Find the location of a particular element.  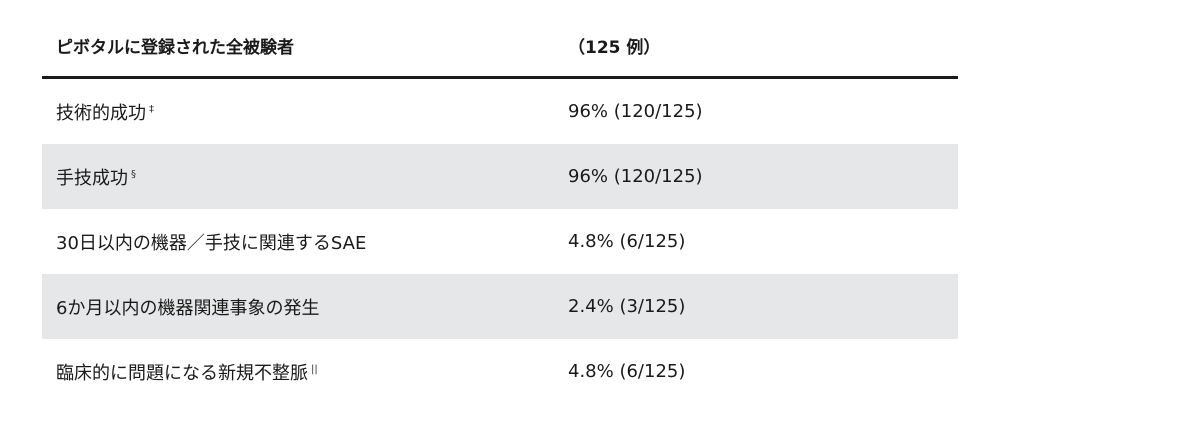

table-row: 6か月以内の機器関連事象の発生 2.4% (3/125) is located at coordinates (500, 306).